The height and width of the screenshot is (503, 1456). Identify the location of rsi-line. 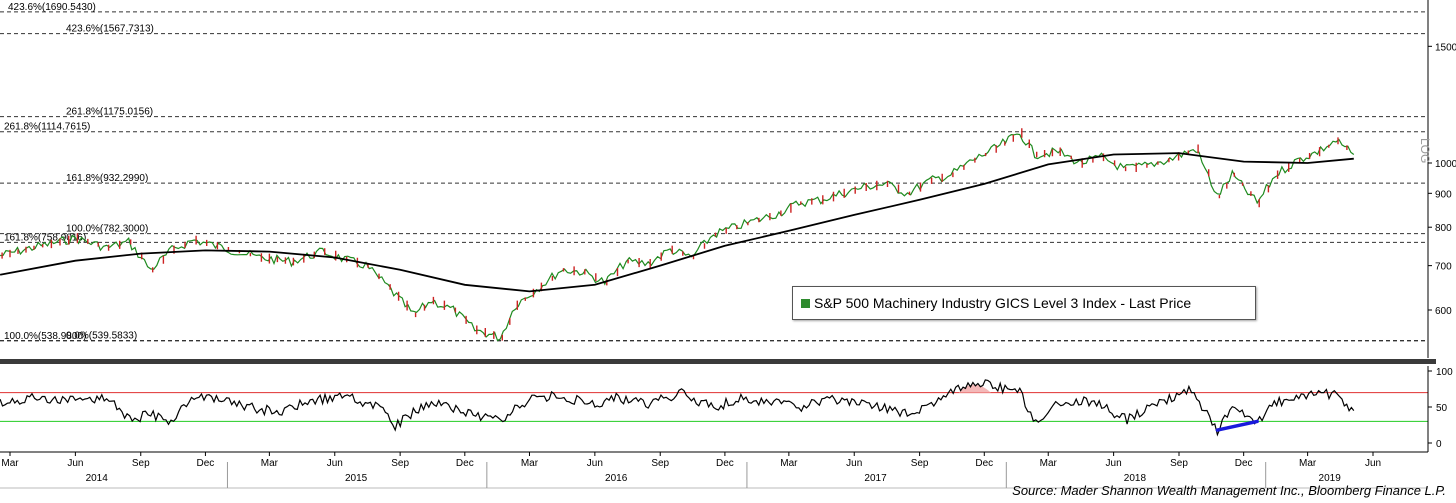
(677, 408).